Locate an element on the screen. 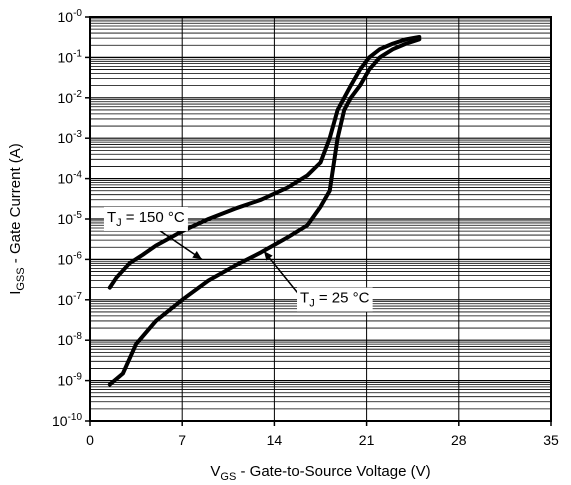  y-tick-label: 10⁻⁹ is located at coordinates (70, 380).